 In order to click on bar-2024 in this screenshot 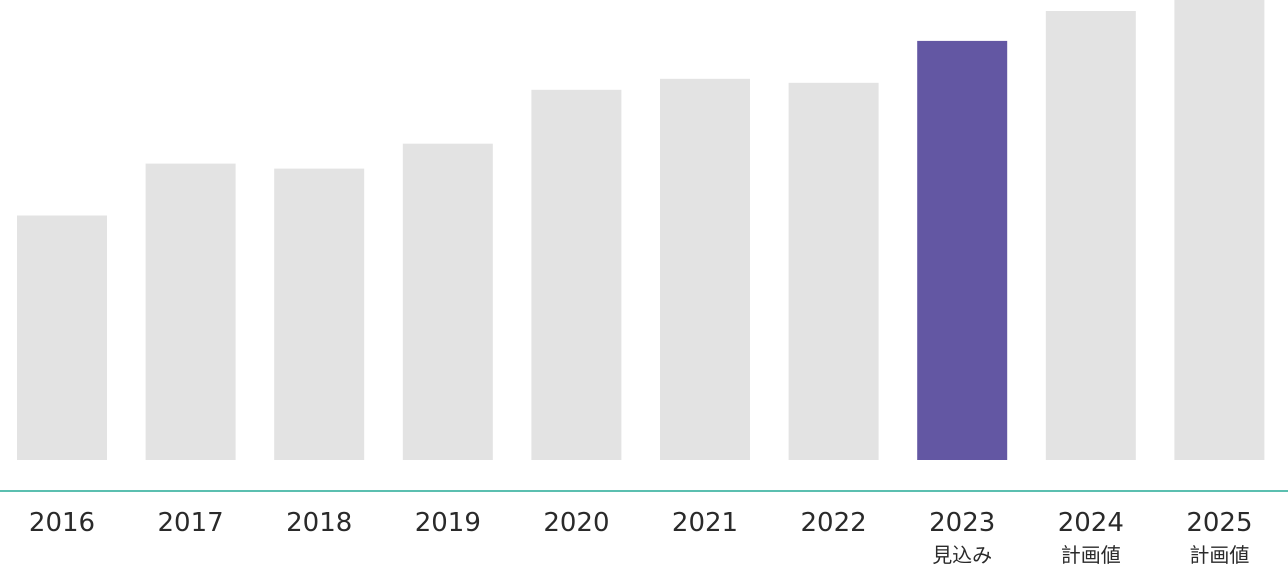, I will do `click(1090, 235)`.